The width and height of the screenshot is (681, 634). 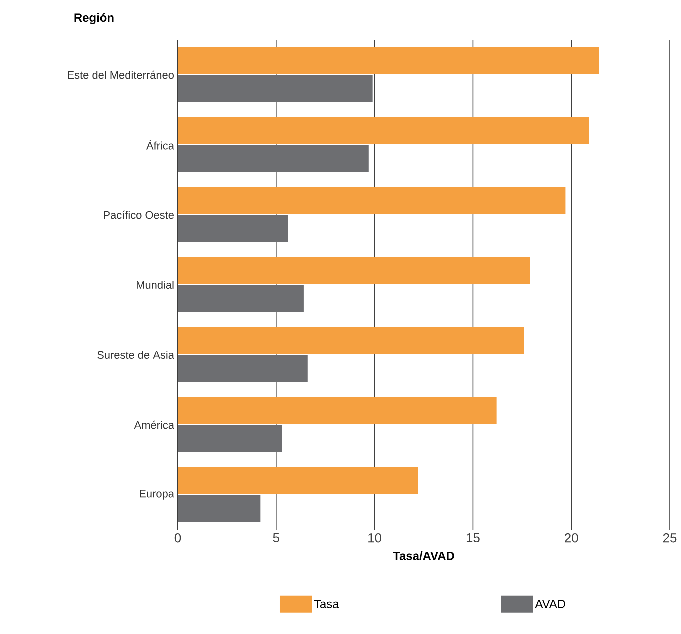 What do you see at coordinates (160, 145) in the screenshot?
I see `y-tick-label: África` at bounding box center [160, 145].